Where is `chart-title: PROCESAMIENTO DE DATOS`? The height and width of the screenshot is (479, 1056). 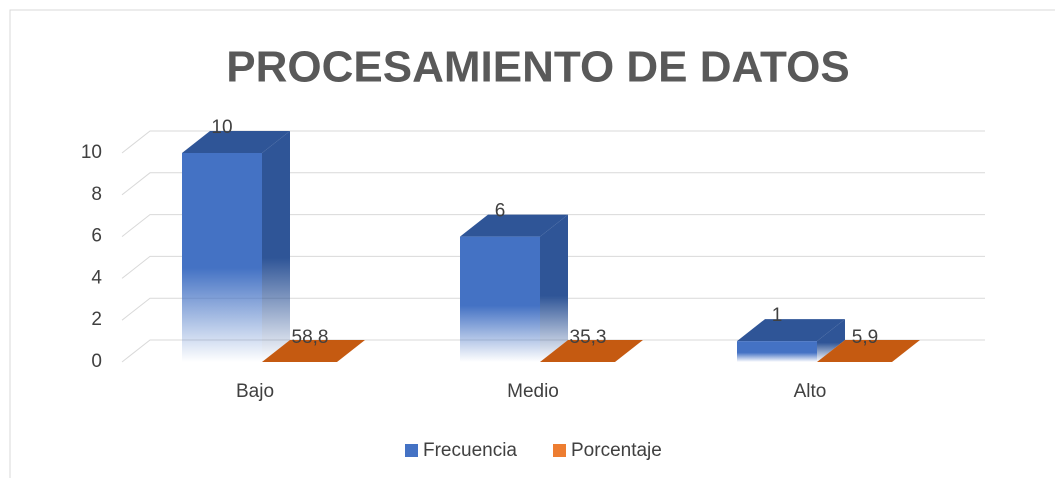
chart-title: PROCESAMIENTO DE DATOS is located at coordinates (537, 67).